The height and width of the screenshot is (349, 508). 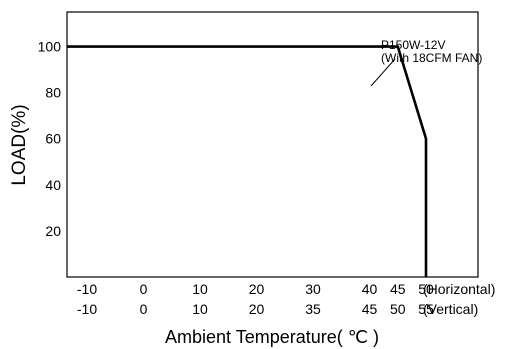 What do you see at coordinates (398, 309) in the screenshot?
I see `x-tick-label-vertical: 50` at bounding box center [398, 309].